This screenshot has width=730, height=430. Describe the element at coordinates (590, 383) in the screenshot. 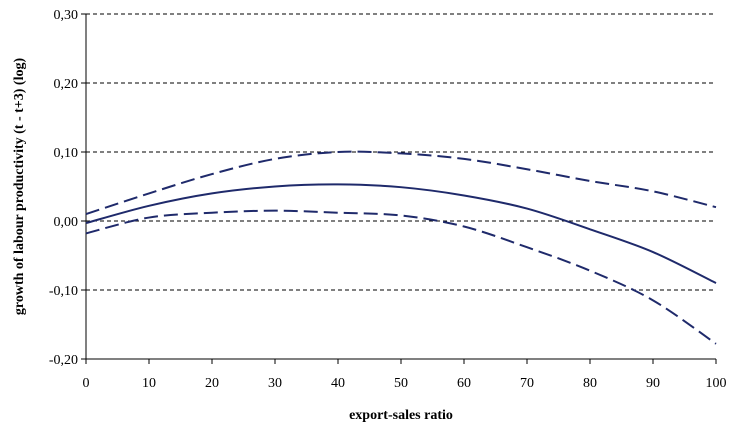

I see `x-tick-label: 80` at that location.